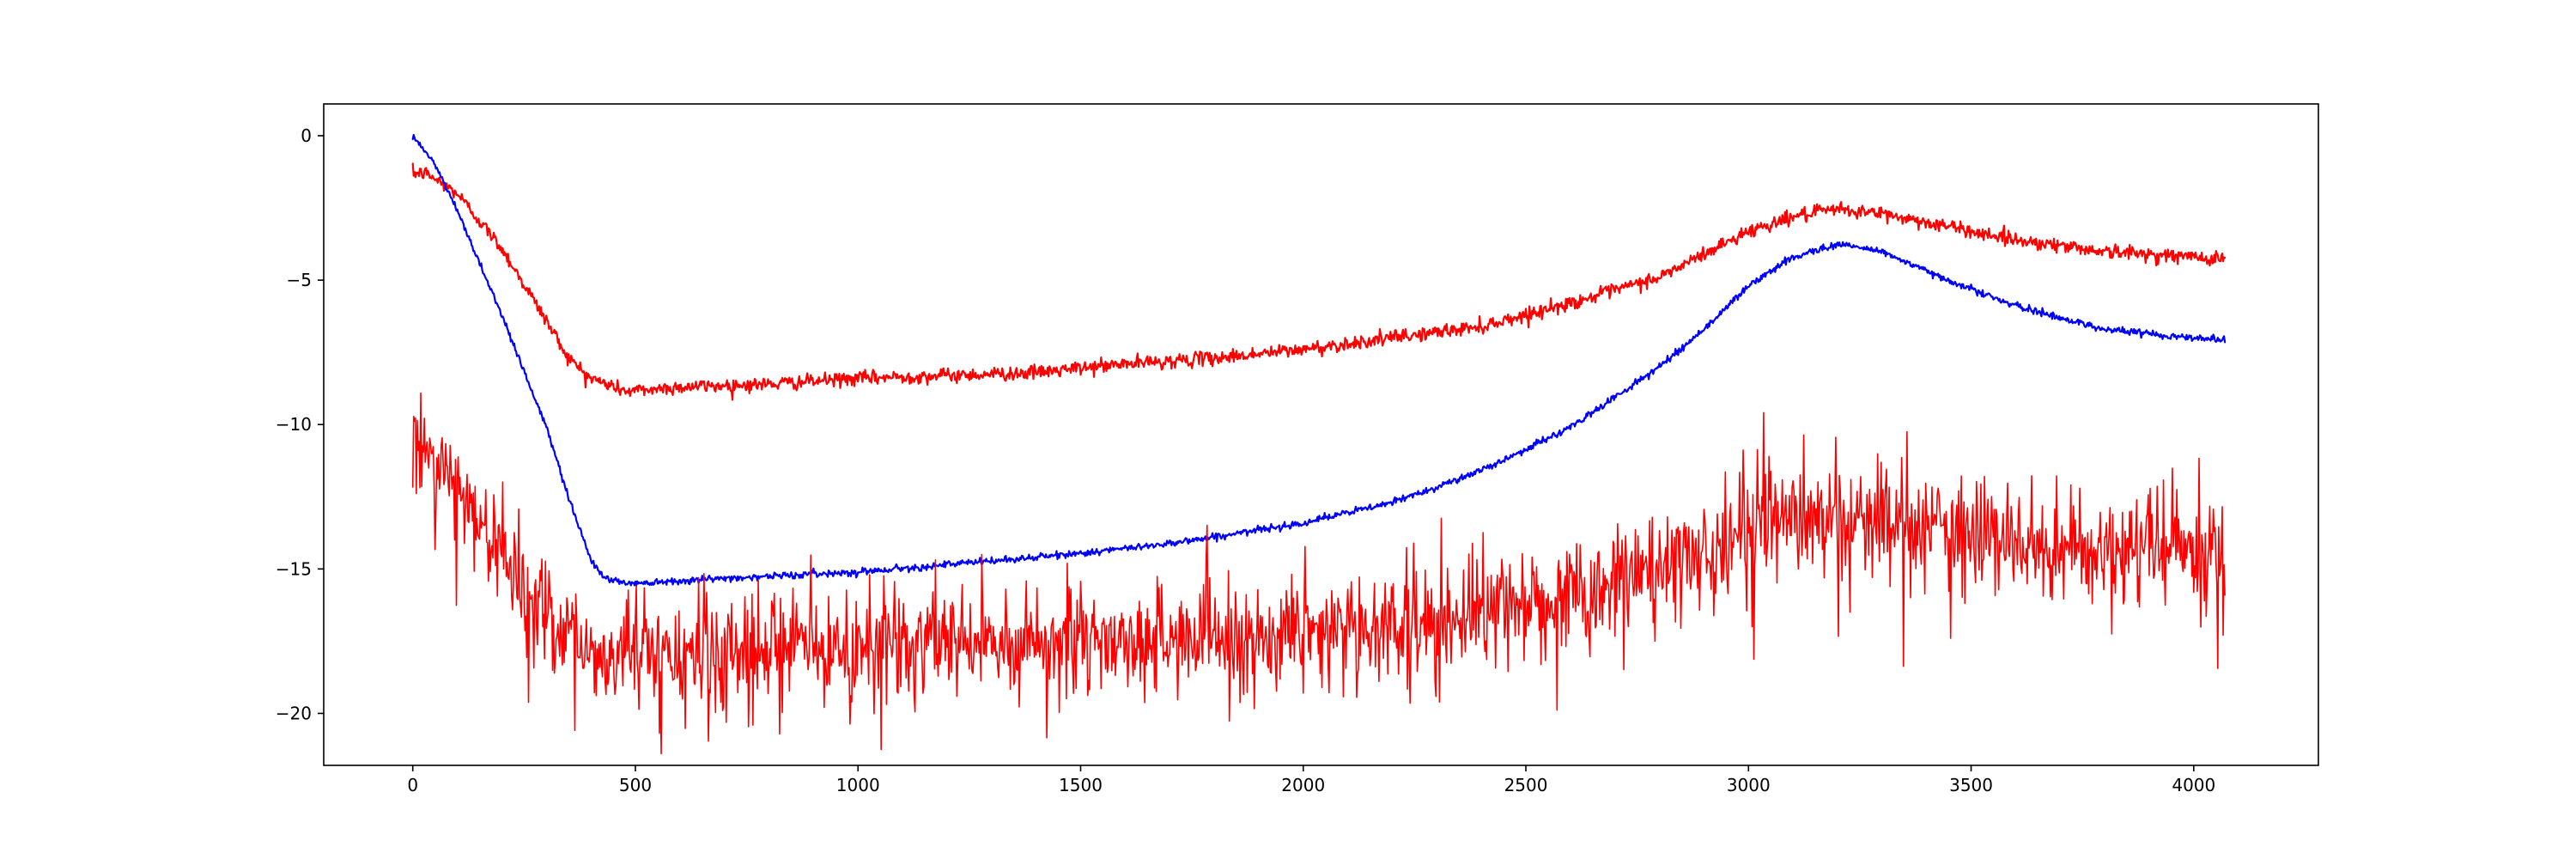 The image size is (2576, 859). I want to click on y-tick-label: −5, so click(300, 280).